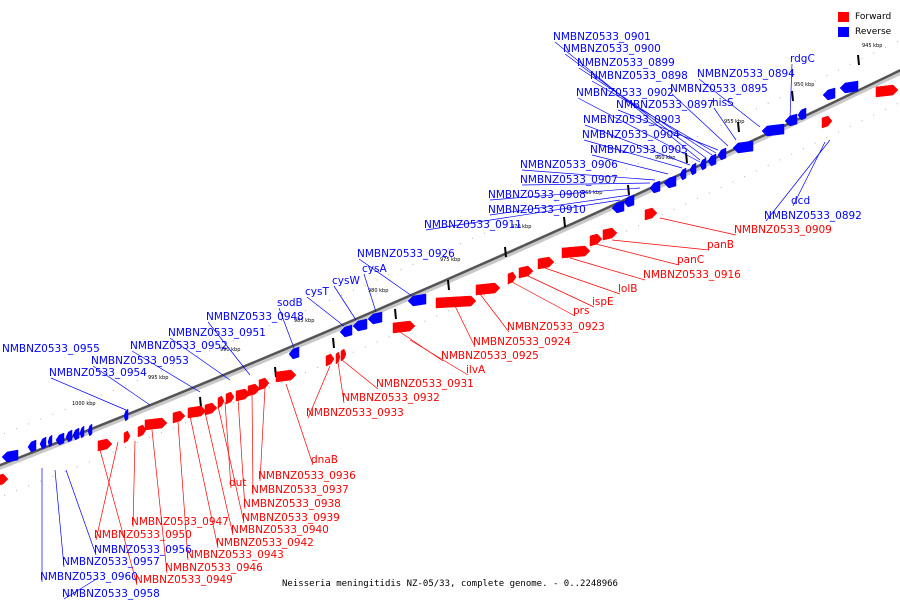 The image size is (900, 600). Describe the element at coordinates (180, 522) in the screenshot. I see `forward-gene-label: NMBNZ0533_0947` at that location.